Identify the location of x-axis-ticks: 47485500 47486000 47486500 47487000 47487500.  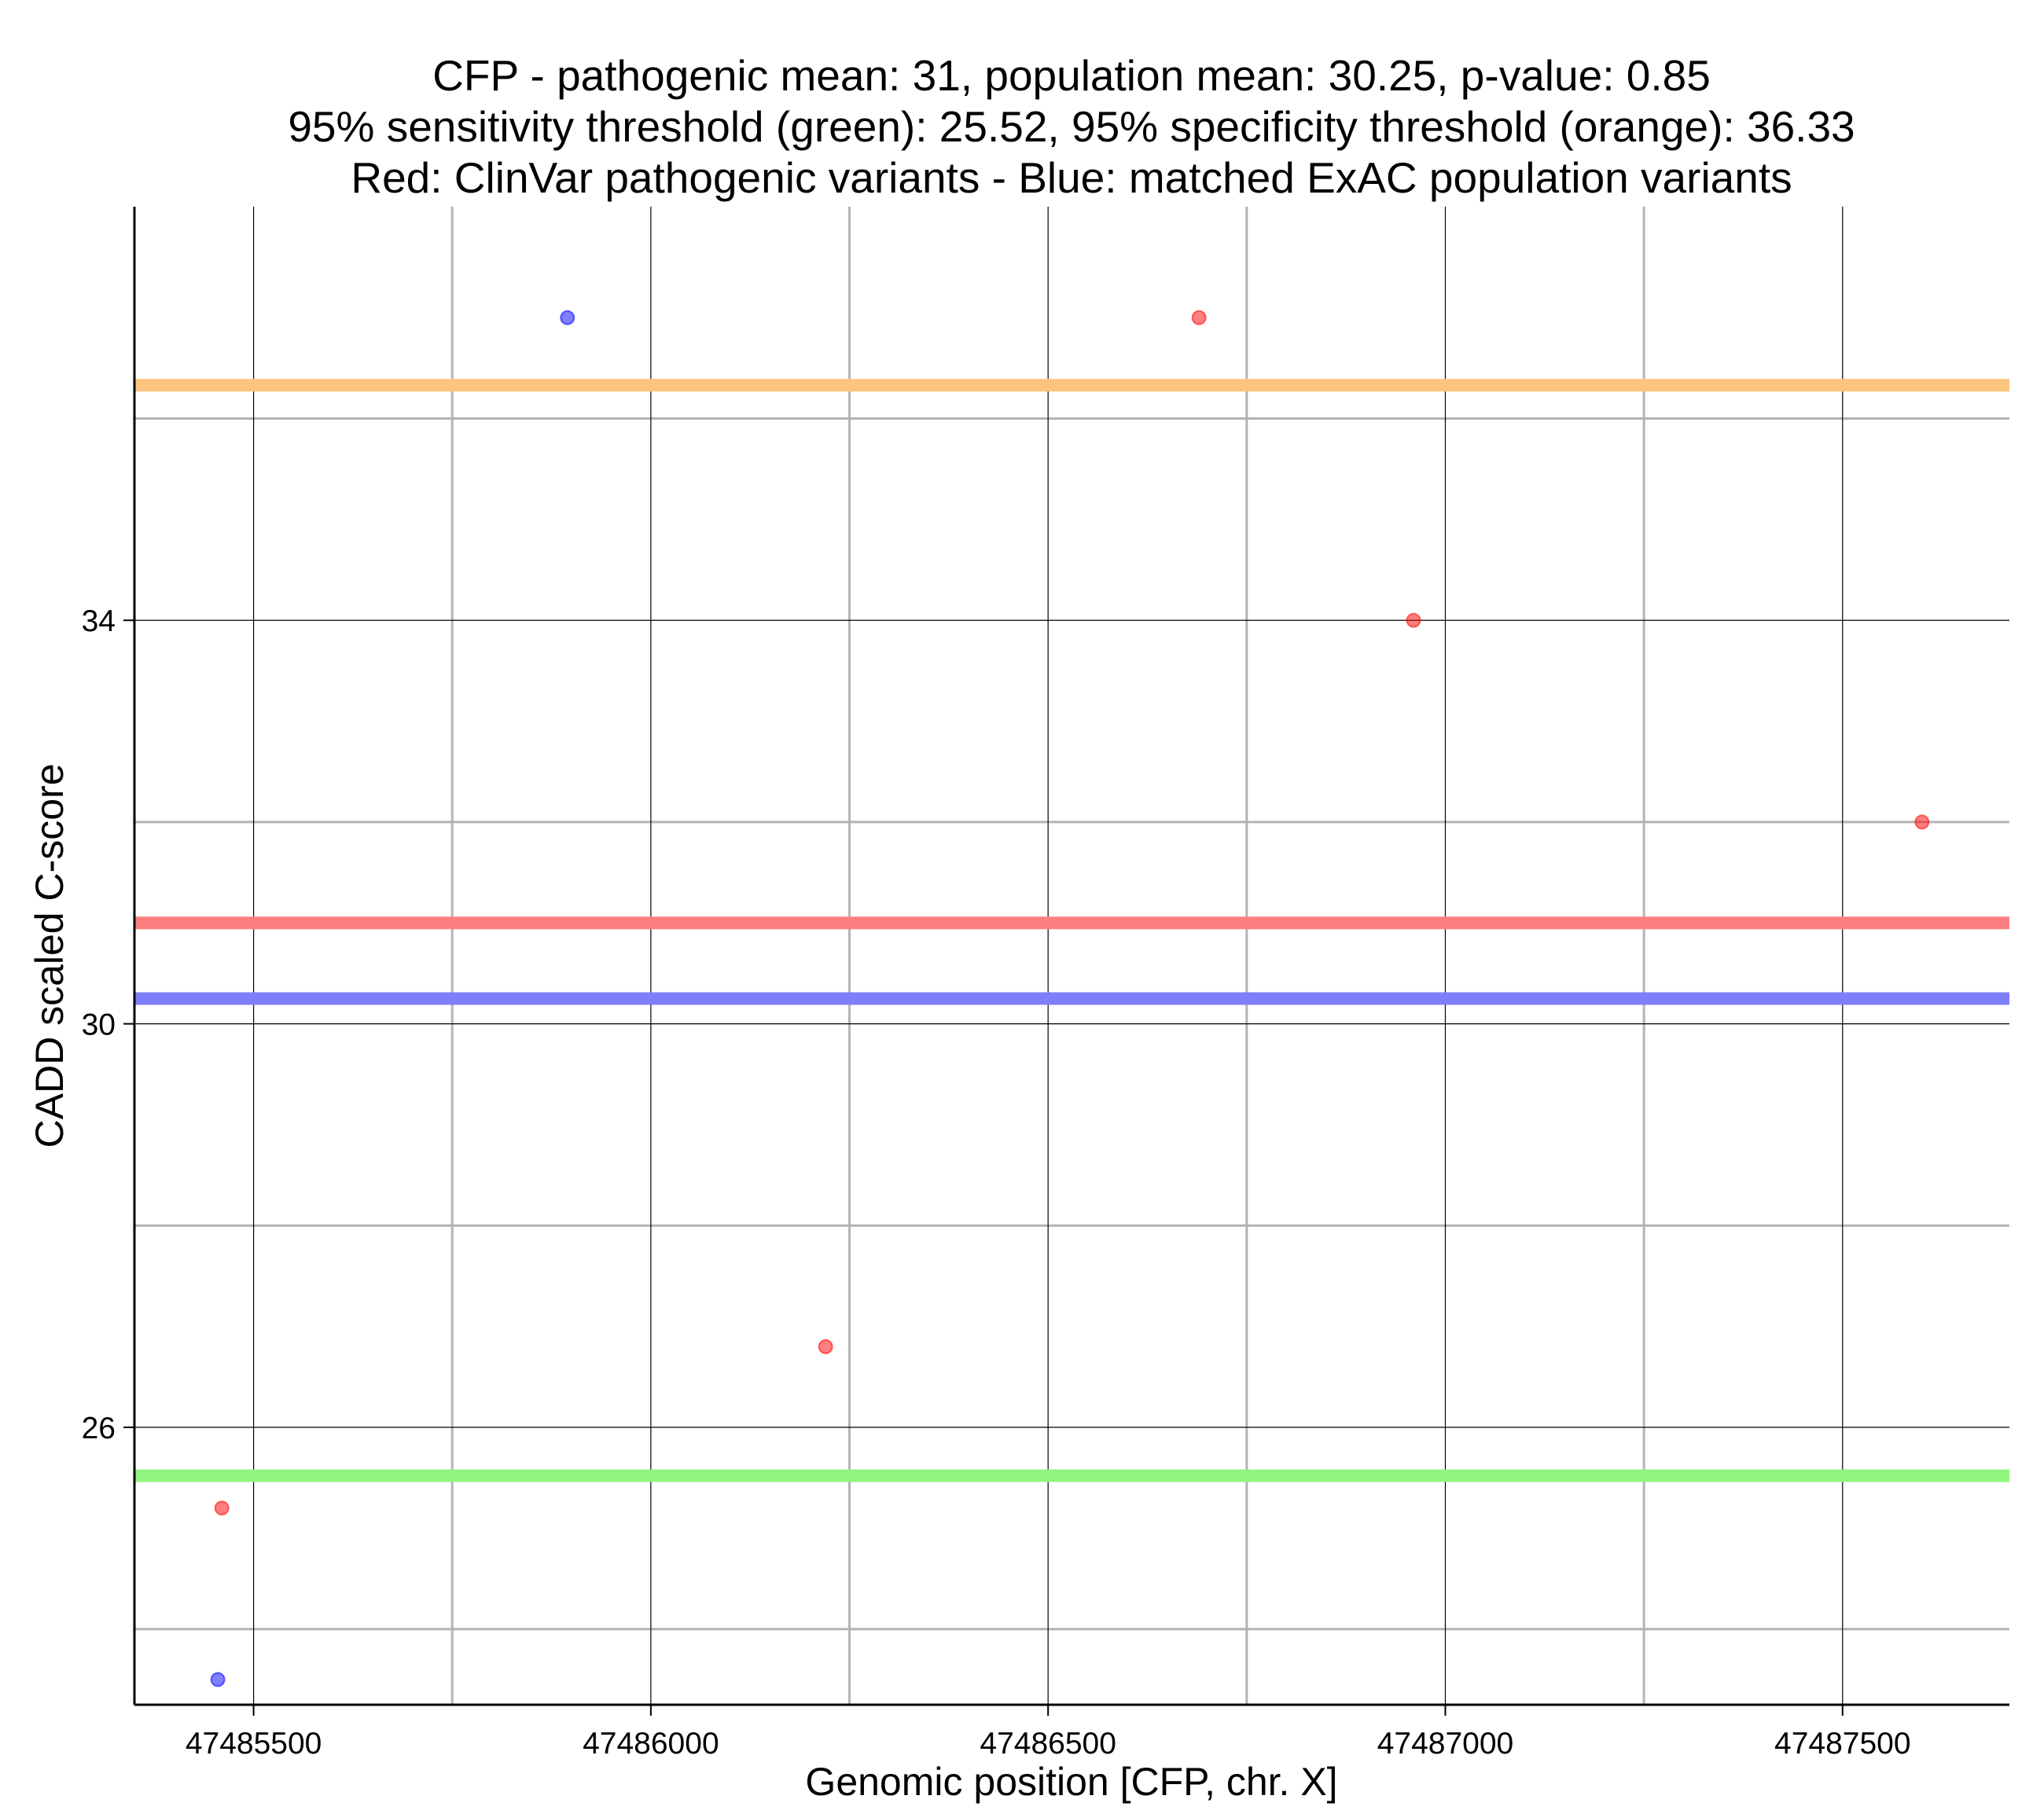
(1049, 1733).